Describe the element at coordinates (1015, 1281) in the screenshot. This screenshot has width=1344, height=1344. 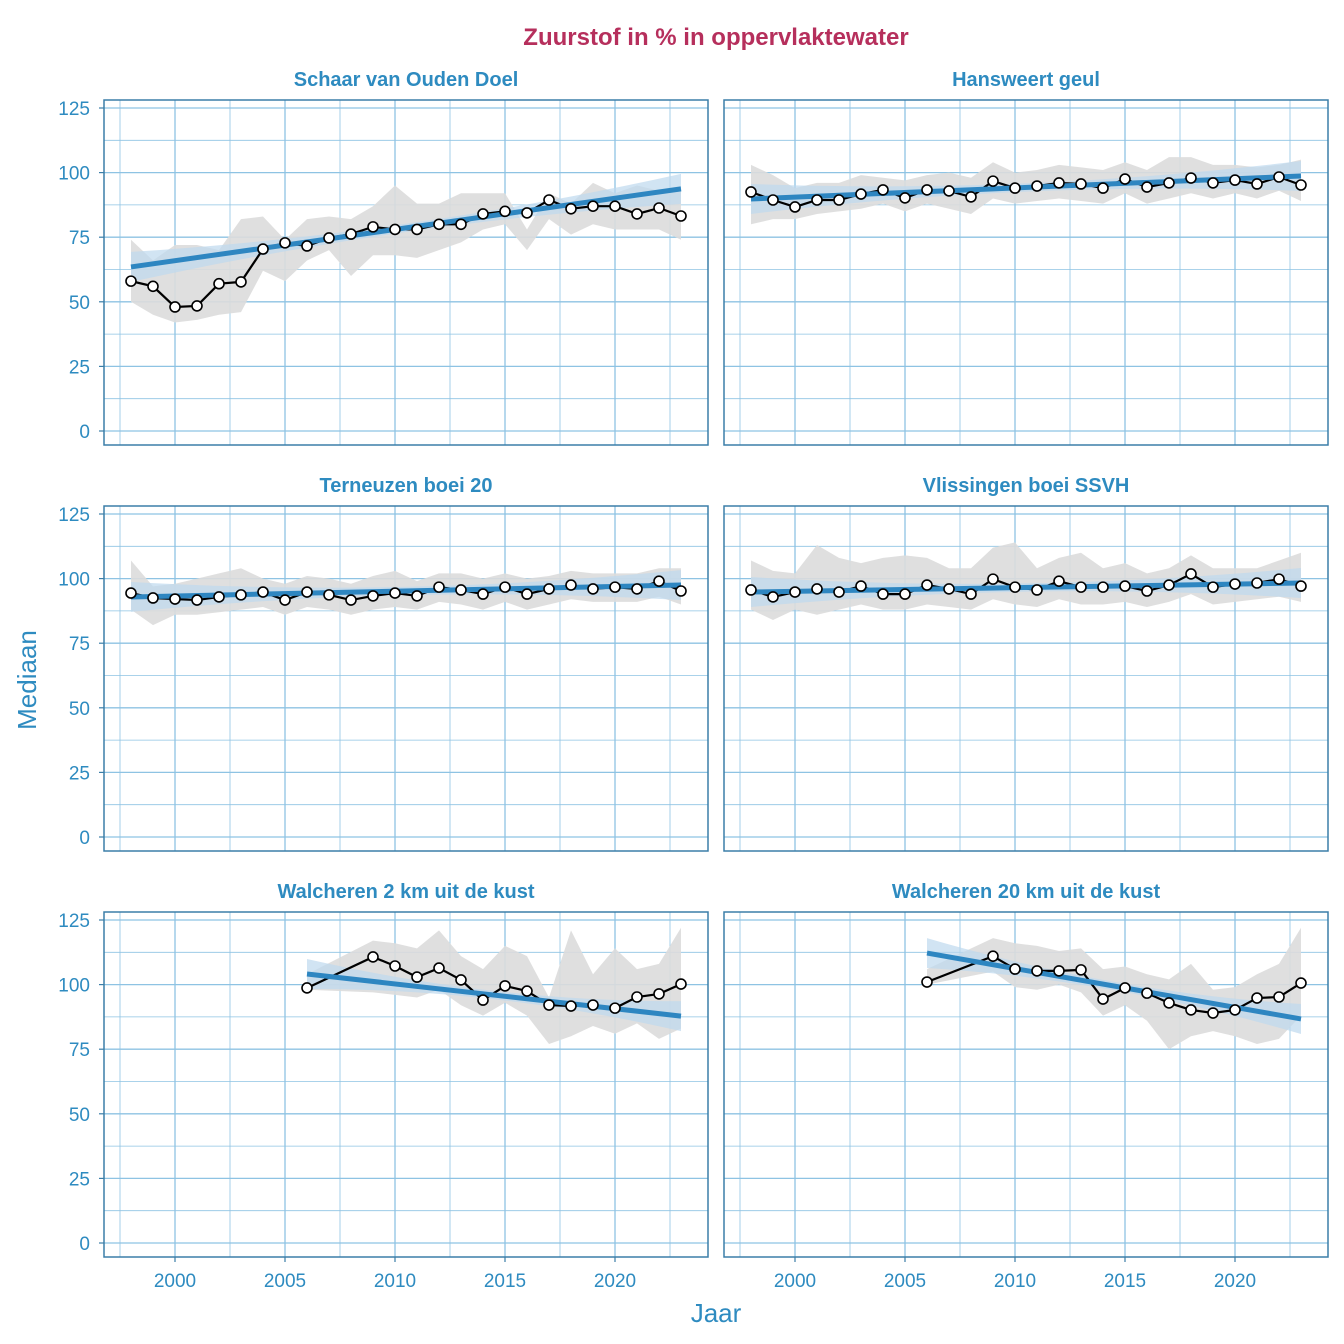
I see `x-tick-label: 2010` at that location.